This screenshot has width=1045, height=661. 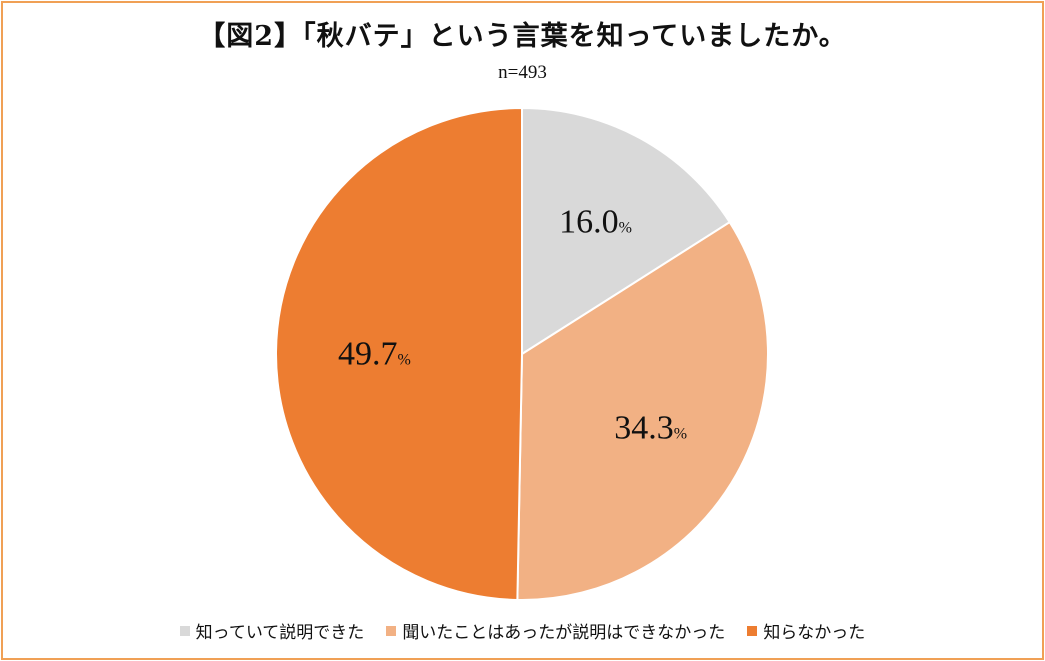 What do you see at coordinates (522, 72) in the screenshot?
I see `chart-subtitle: n=493` at bounding box center [522, 72].